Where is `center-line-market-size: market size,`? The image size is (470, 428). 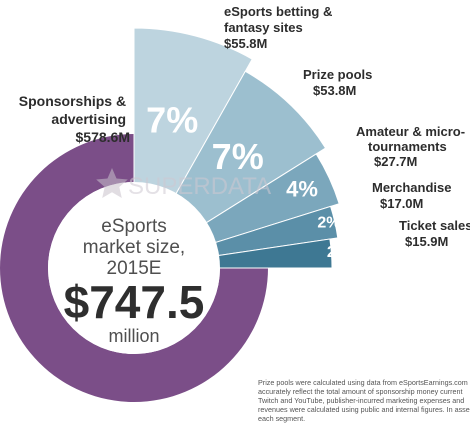
center-line-market-size: market size, is located at coordinates (134, 247).